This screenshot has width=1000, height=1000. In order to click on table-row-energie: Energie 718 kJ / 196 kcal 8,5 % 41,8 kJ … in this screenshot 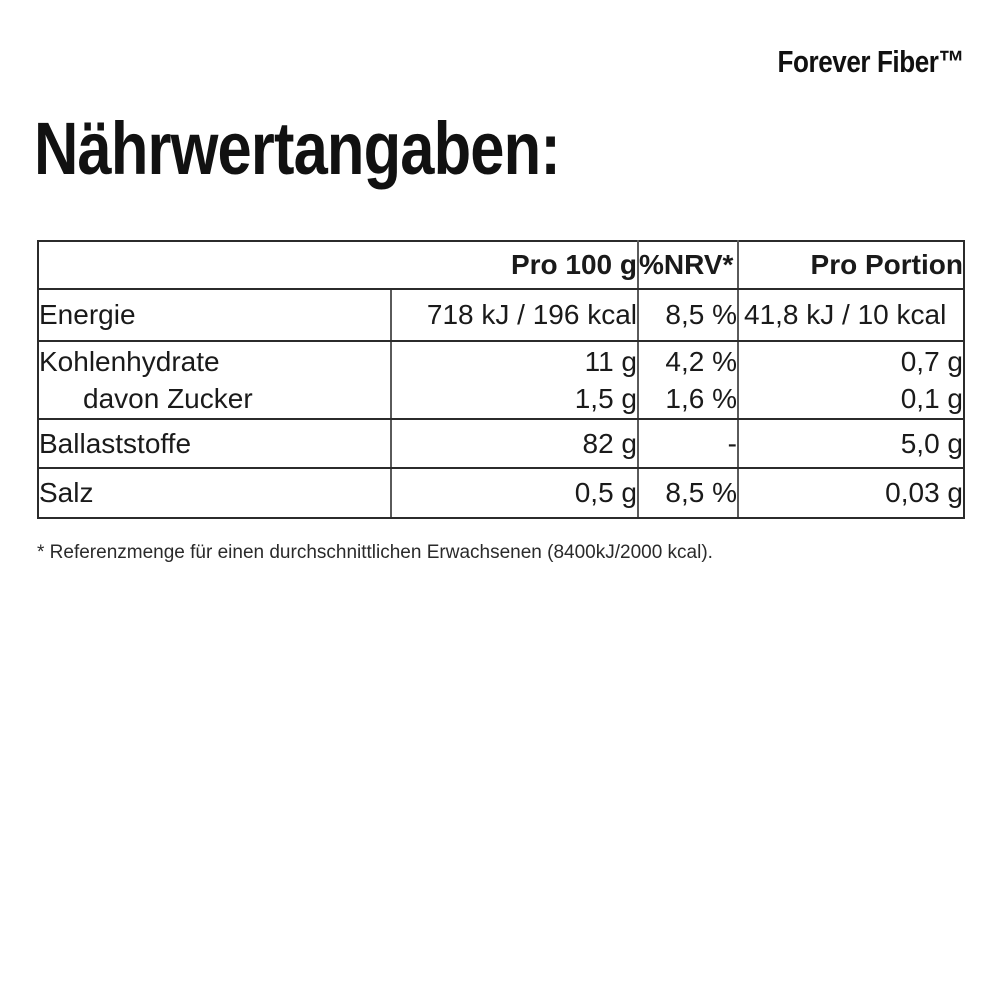, I will do `click(501, 315)`.